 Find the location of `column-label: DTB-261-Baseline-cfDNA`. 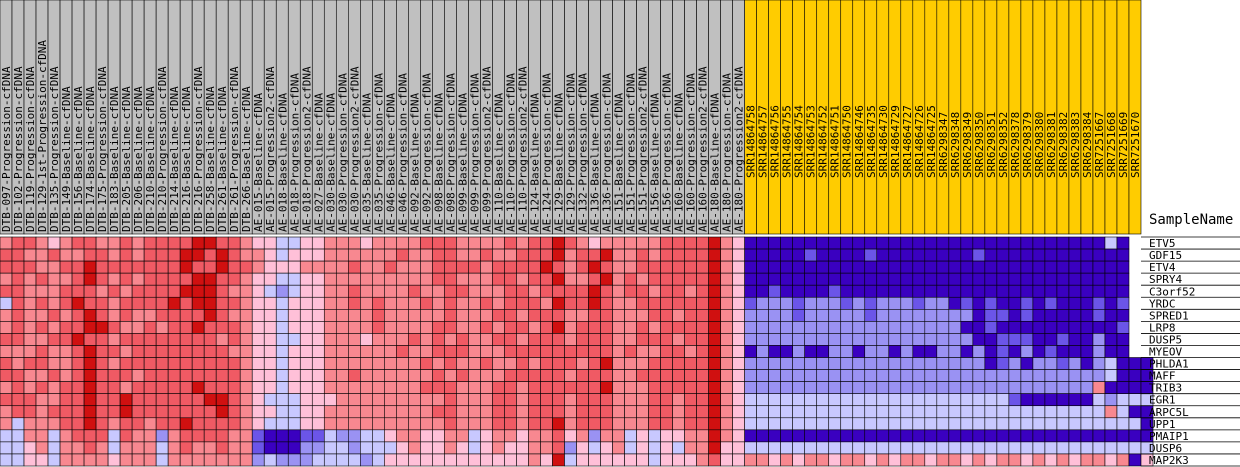

column-label: DTB-261-Baseline-cfDNA is located at coordinates (222, 159).